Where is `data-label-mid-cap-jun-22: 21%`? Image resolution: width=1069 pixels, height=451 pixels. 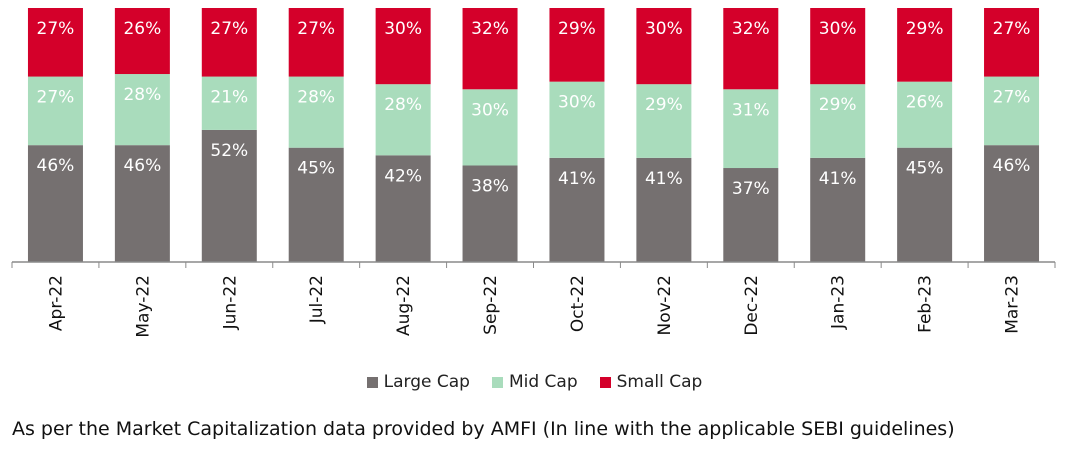
data-label-mid-cap-jun-22: 21% is located at coordinates (229, 98).